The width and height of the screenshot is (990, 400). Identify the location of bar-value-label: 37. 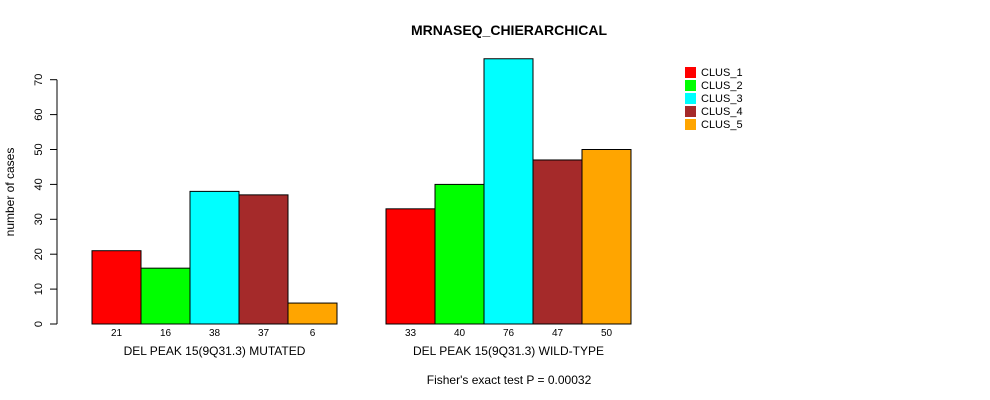
(264, 333).